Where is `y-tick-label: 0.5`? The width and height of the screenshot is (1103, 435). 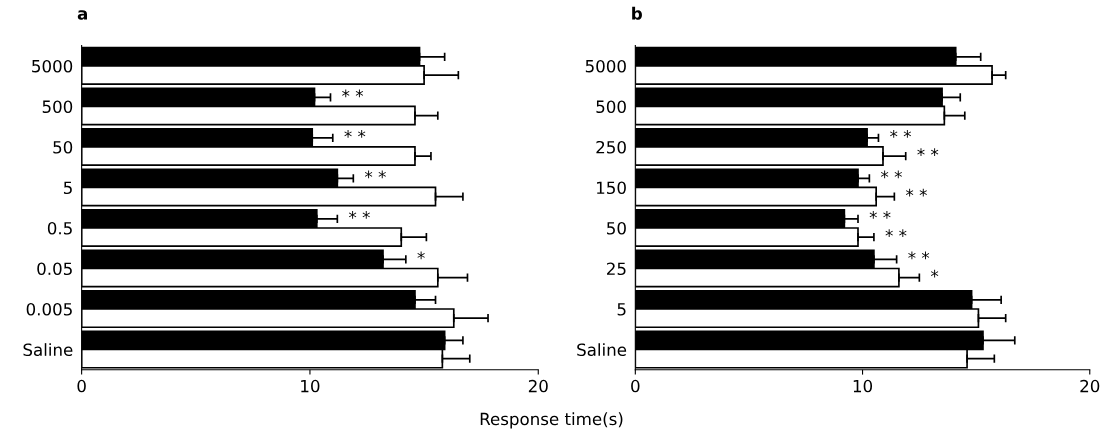 y-tick-label: 0.5 is located at coordinates (59, 228).